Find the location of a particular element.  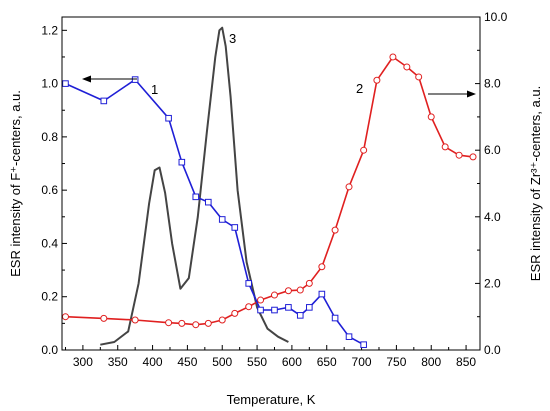

right-y-tick-label: 0.0 is located at coordinates (492, 350).